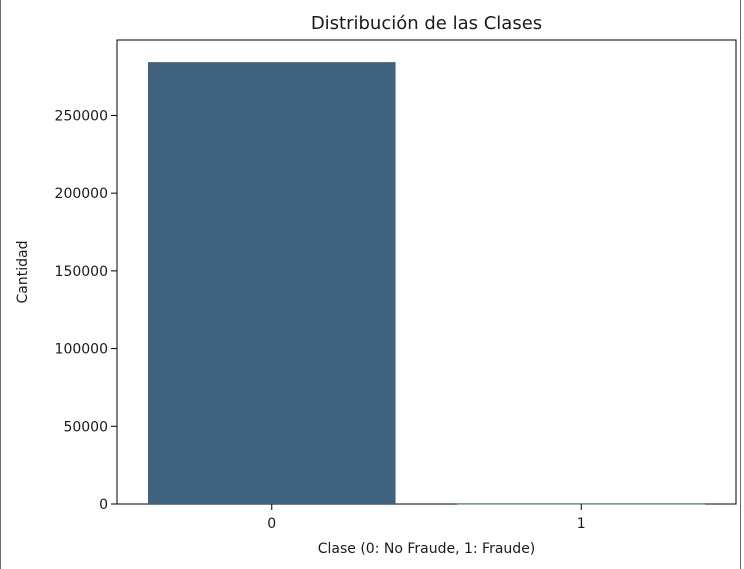 This screenshot has height=569, width=744. What do you see at coordinates (103, 505) in the screenshot?
I see `y-tick-label: 0` at bounding box center [103, 505].